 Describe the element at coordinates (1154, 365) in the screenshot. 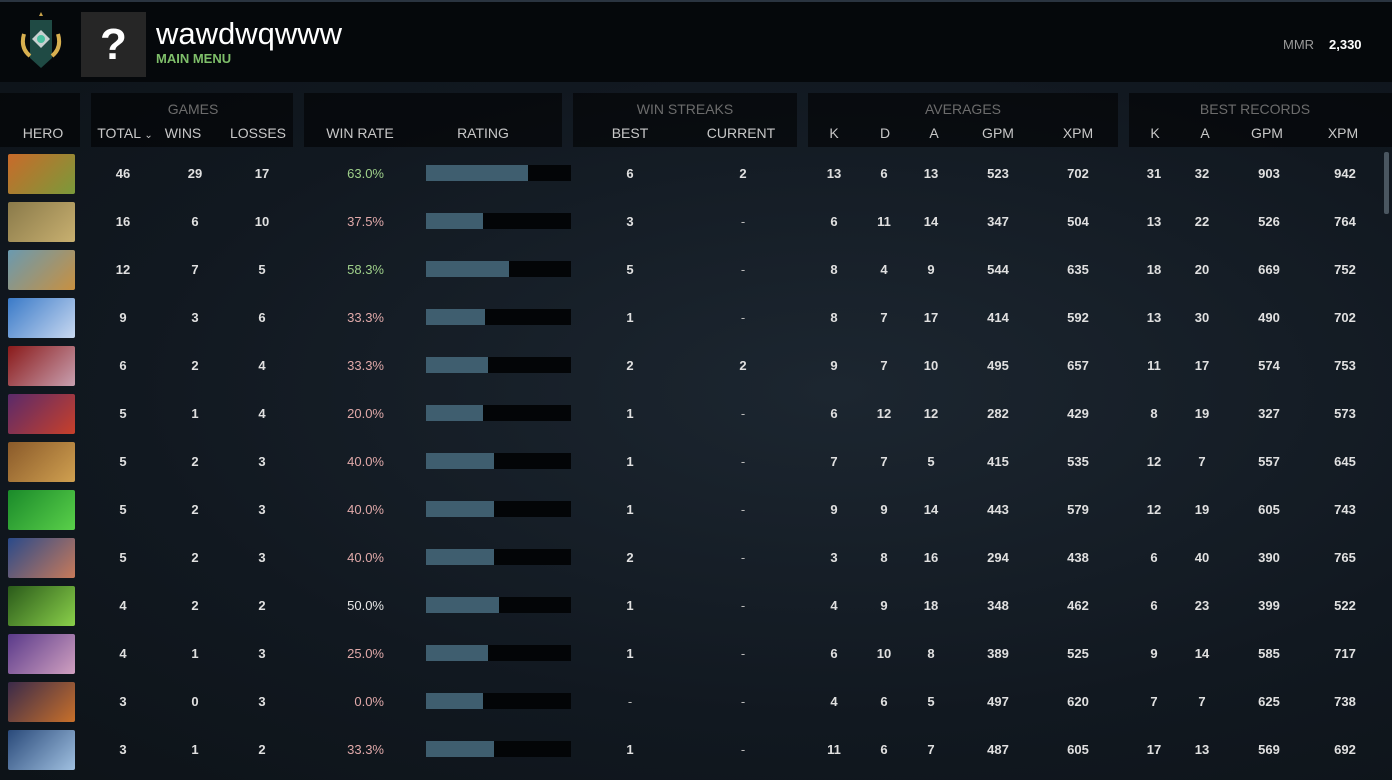

I see `cell-bk: 11` at that location.